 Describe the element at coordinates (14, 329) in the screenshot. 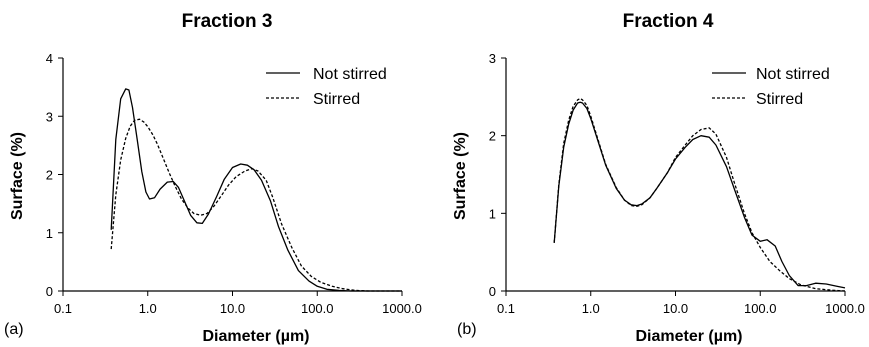

I see `panel-tag: (a)` at that location.